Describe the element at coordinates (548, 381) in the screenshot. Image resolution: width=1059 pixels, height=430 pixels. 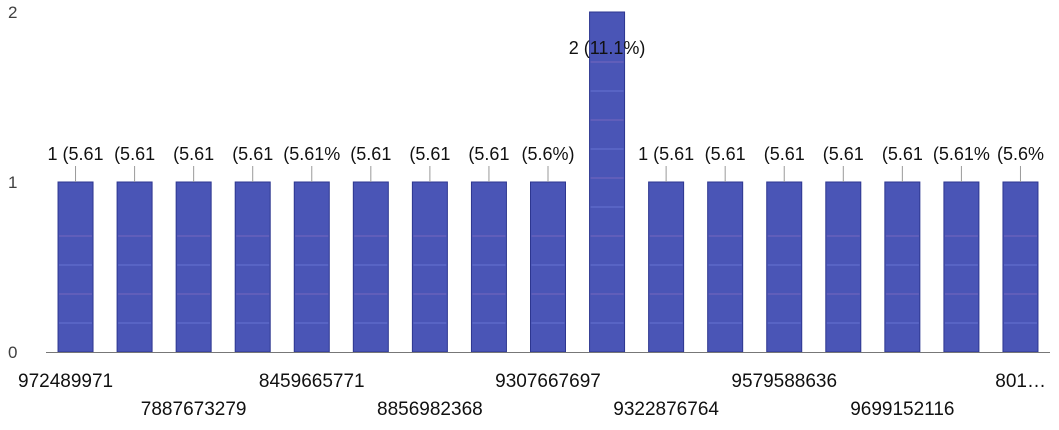
I see `x-tick-label-4: 9307667697` at that location.